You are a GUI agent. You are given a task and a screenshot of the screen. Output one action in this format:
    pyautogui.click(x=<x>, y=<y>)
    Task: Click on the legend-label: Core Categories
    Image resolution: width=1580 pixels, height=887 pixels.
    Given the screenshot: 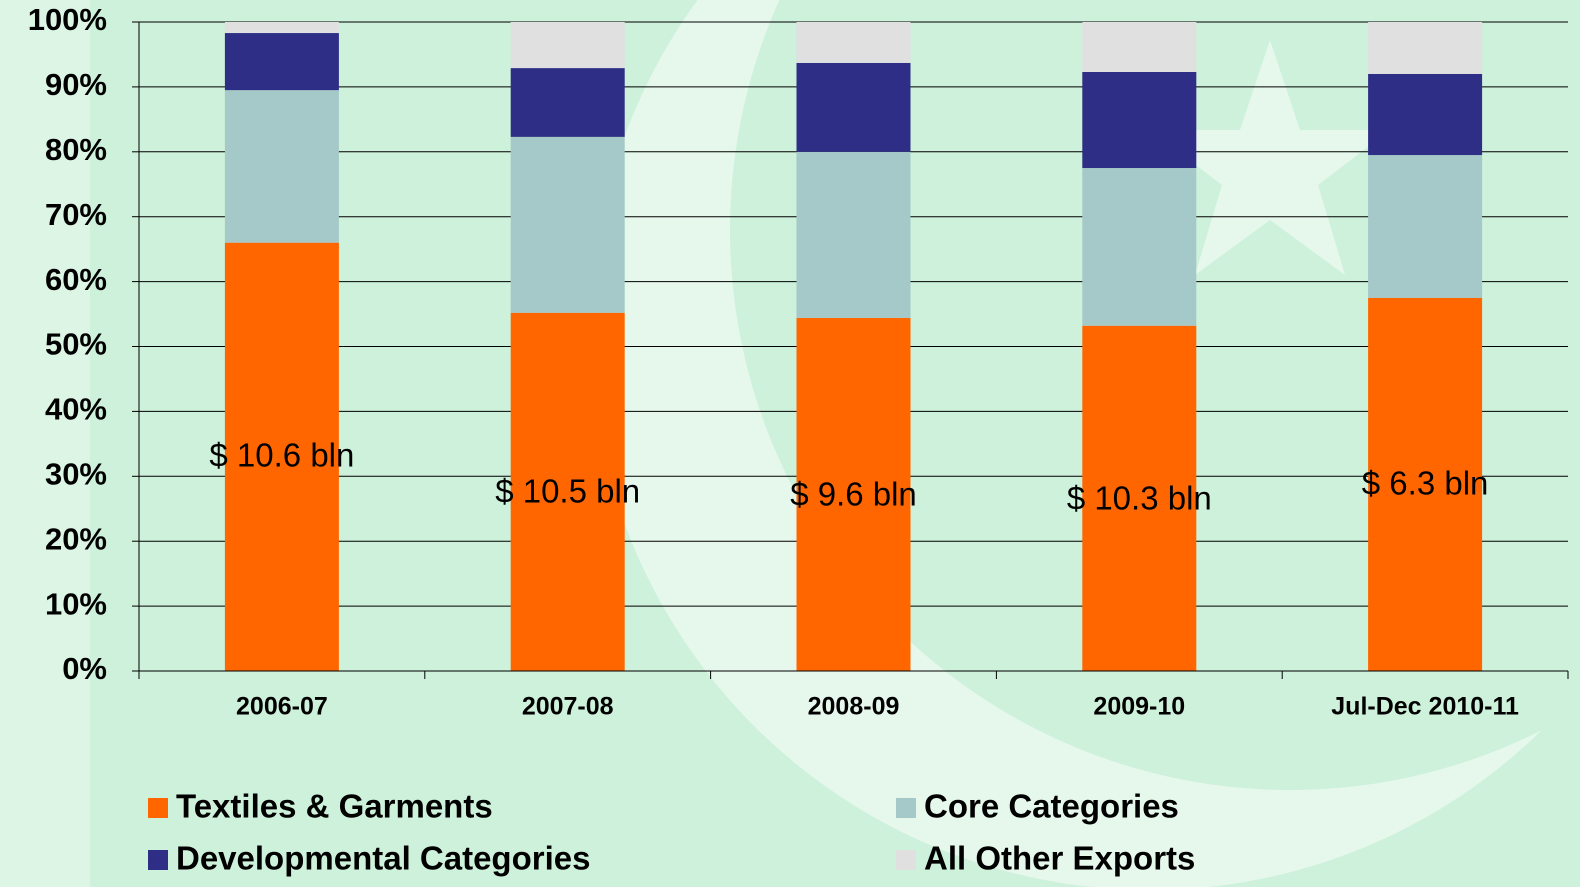 What is the action you would take?
    pyautogui.click(x=1051, y=806)
    